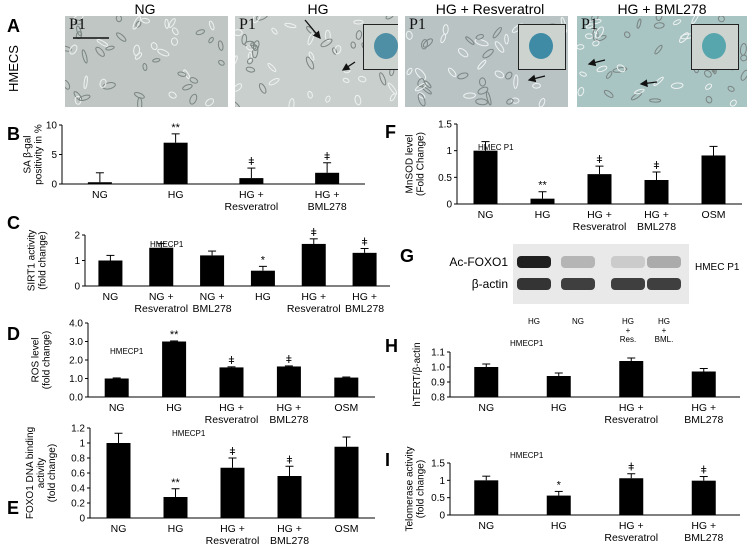 This screenshot has height=557, width=750. Describe the element at coordinates (486, 497) in the screenshot. I see `bar-i` at that location.